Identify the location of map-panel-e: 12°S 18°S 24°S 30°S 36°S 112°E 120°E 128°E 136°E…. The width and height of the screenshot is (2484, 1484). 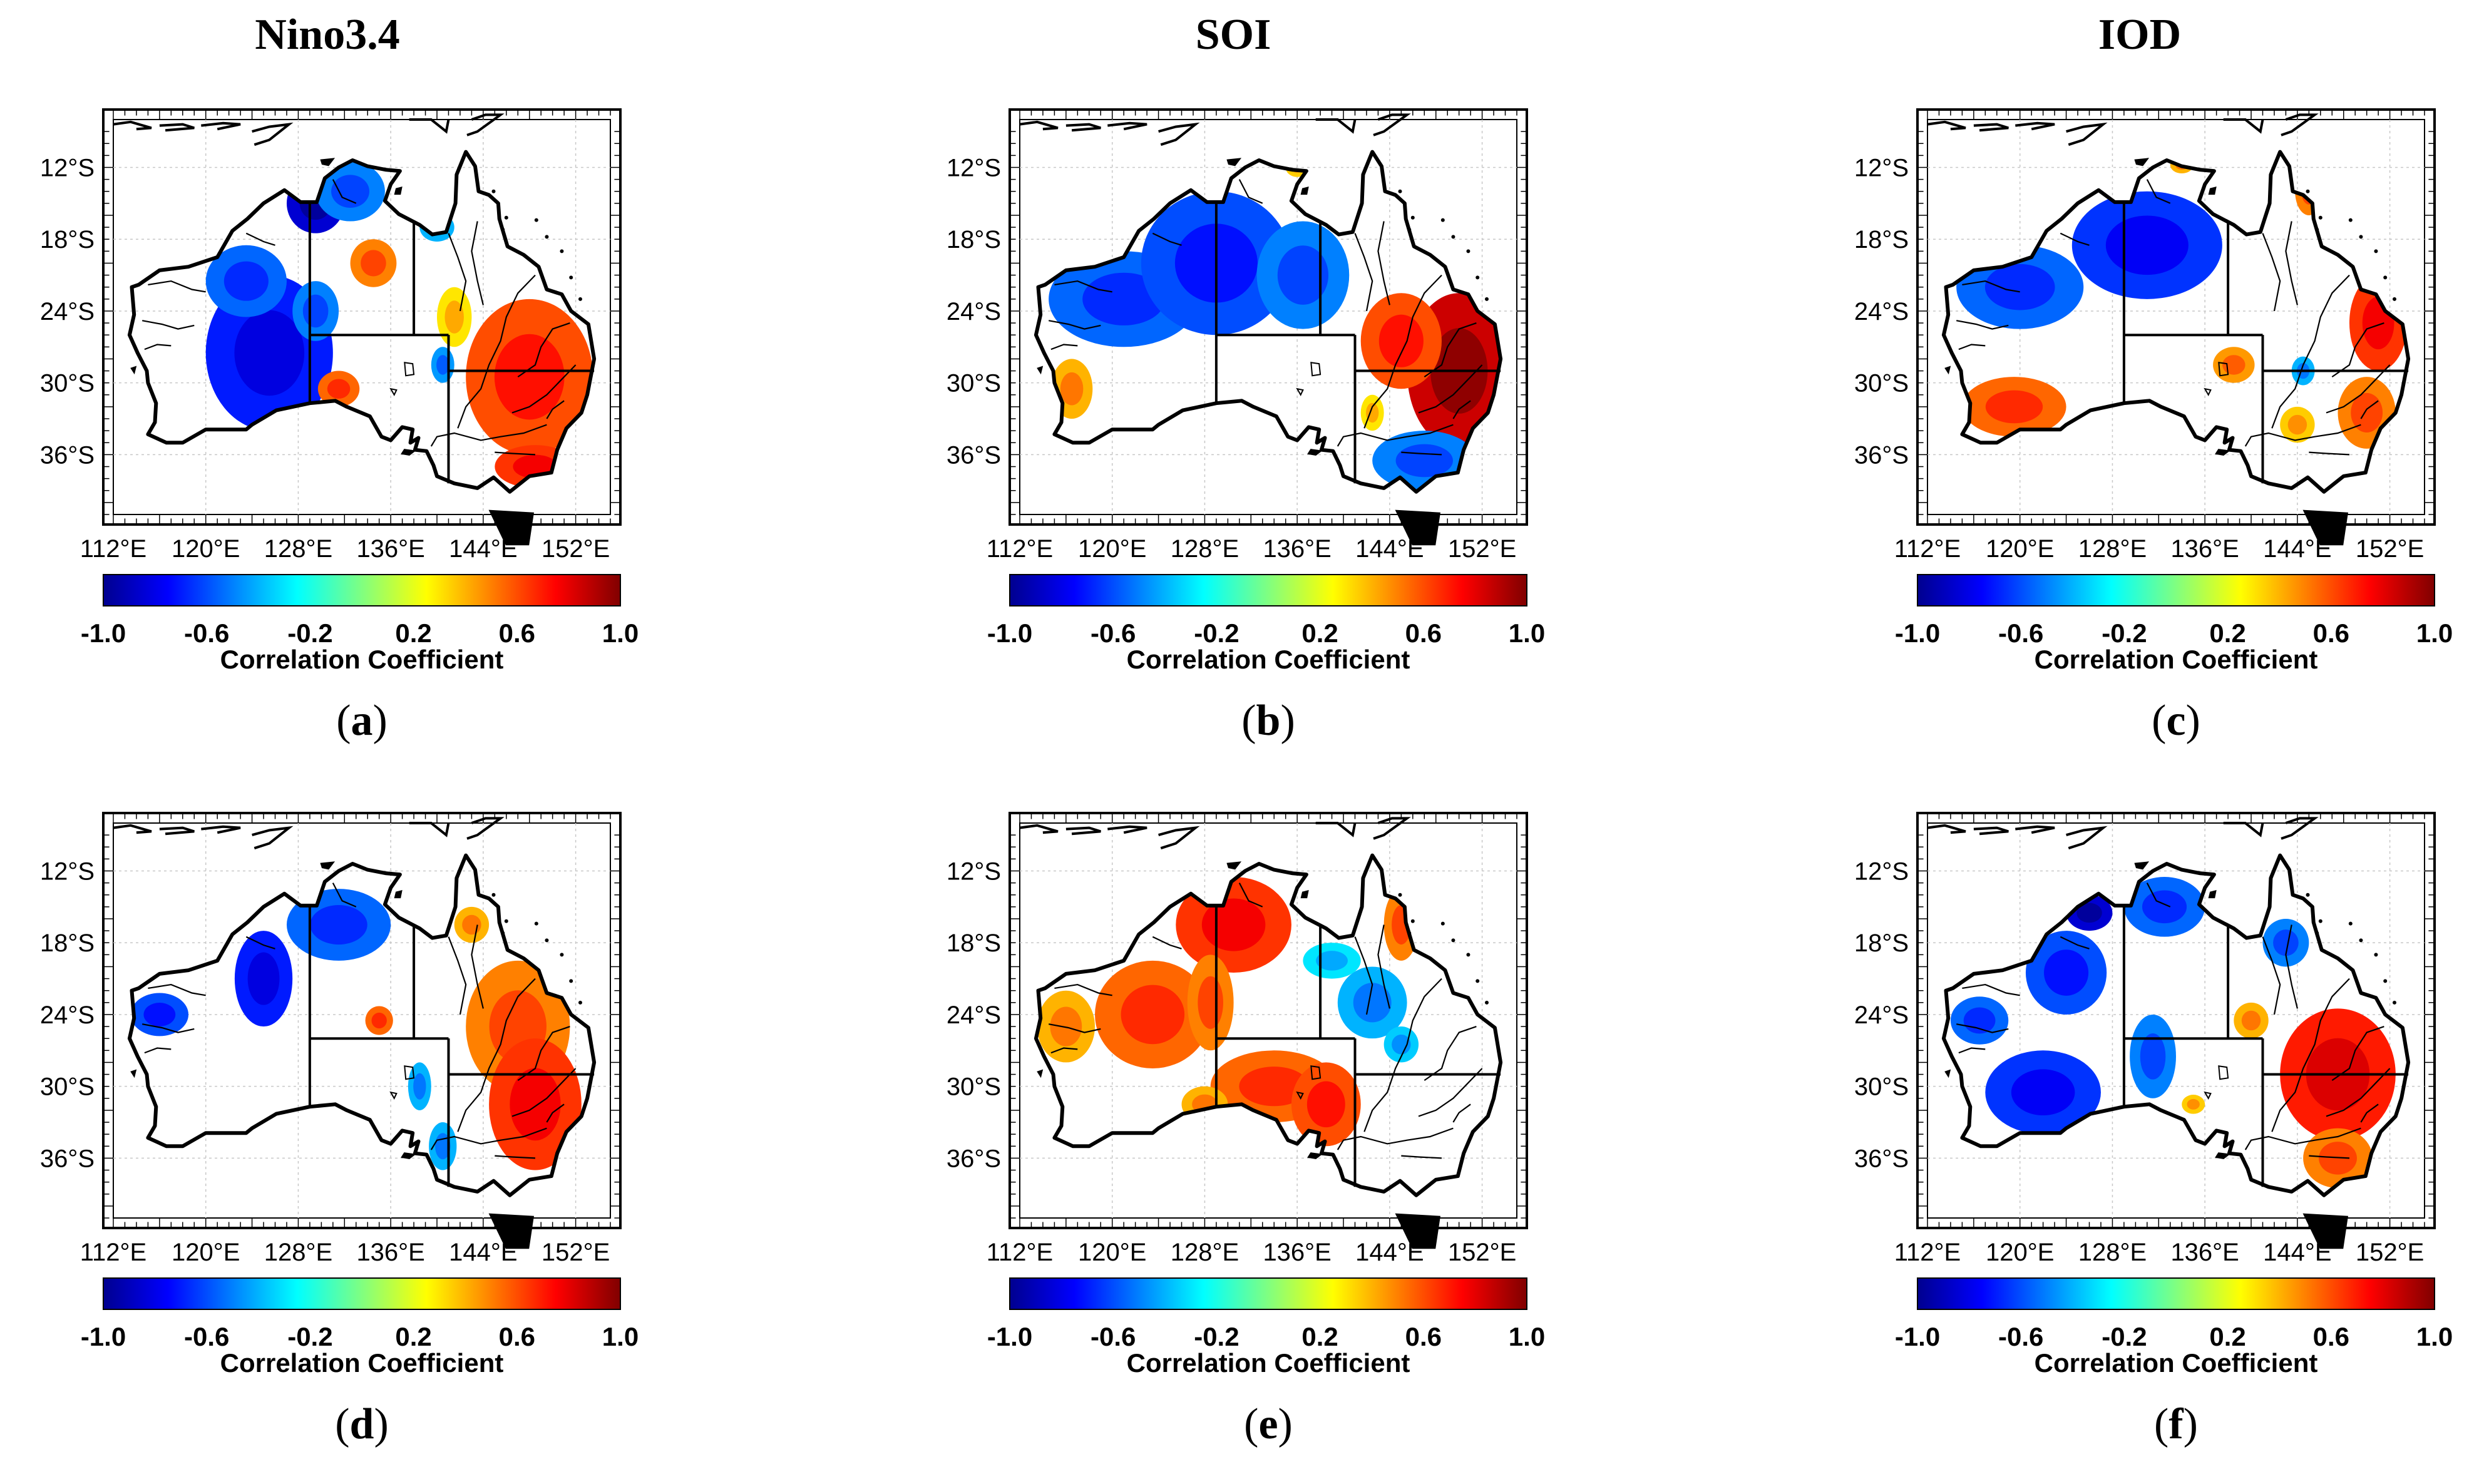
(1246, 1130).